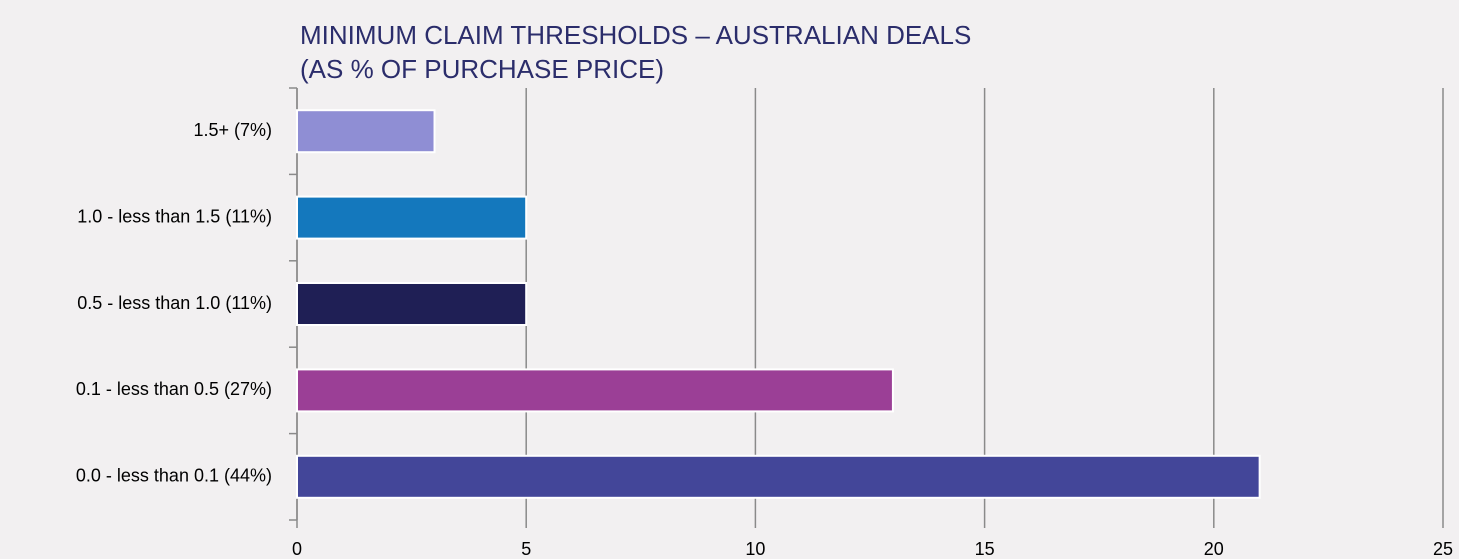  I want to click on x-tick-label: 20, so click(1214, 549).